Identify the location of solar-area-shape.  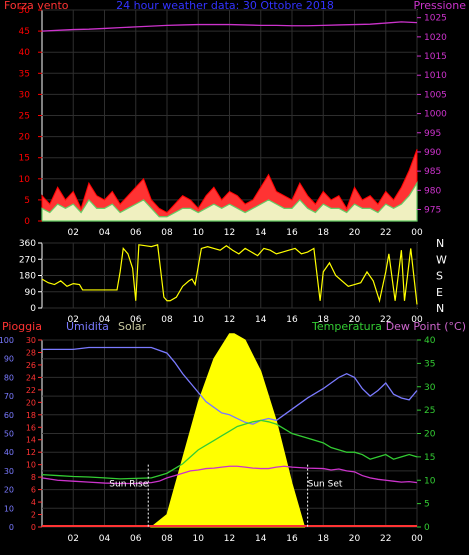
(227, 430).